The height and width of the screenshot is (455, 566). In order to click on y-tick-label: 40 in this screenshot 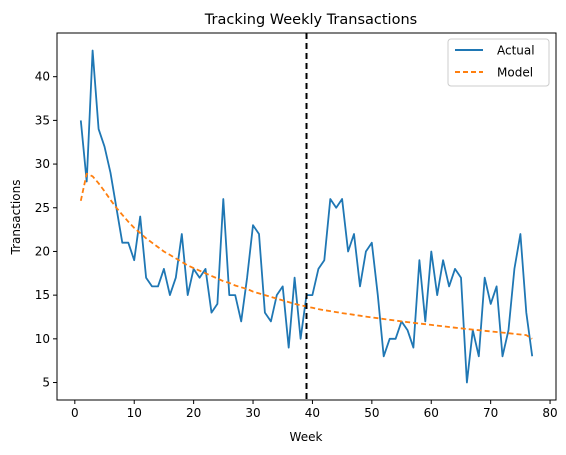, I will do `click(42, 77)`.